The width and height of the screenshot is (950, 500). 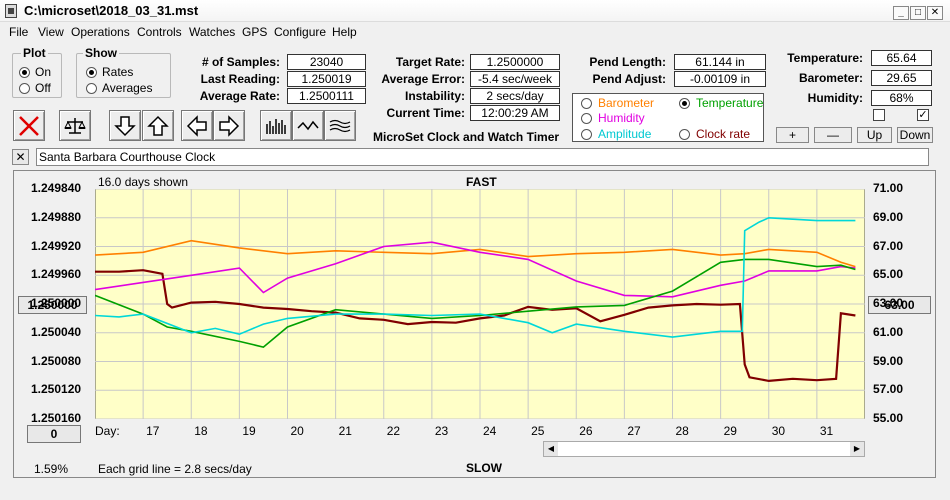 I want to click on menu-help: Help, so click(x=344, y=32).